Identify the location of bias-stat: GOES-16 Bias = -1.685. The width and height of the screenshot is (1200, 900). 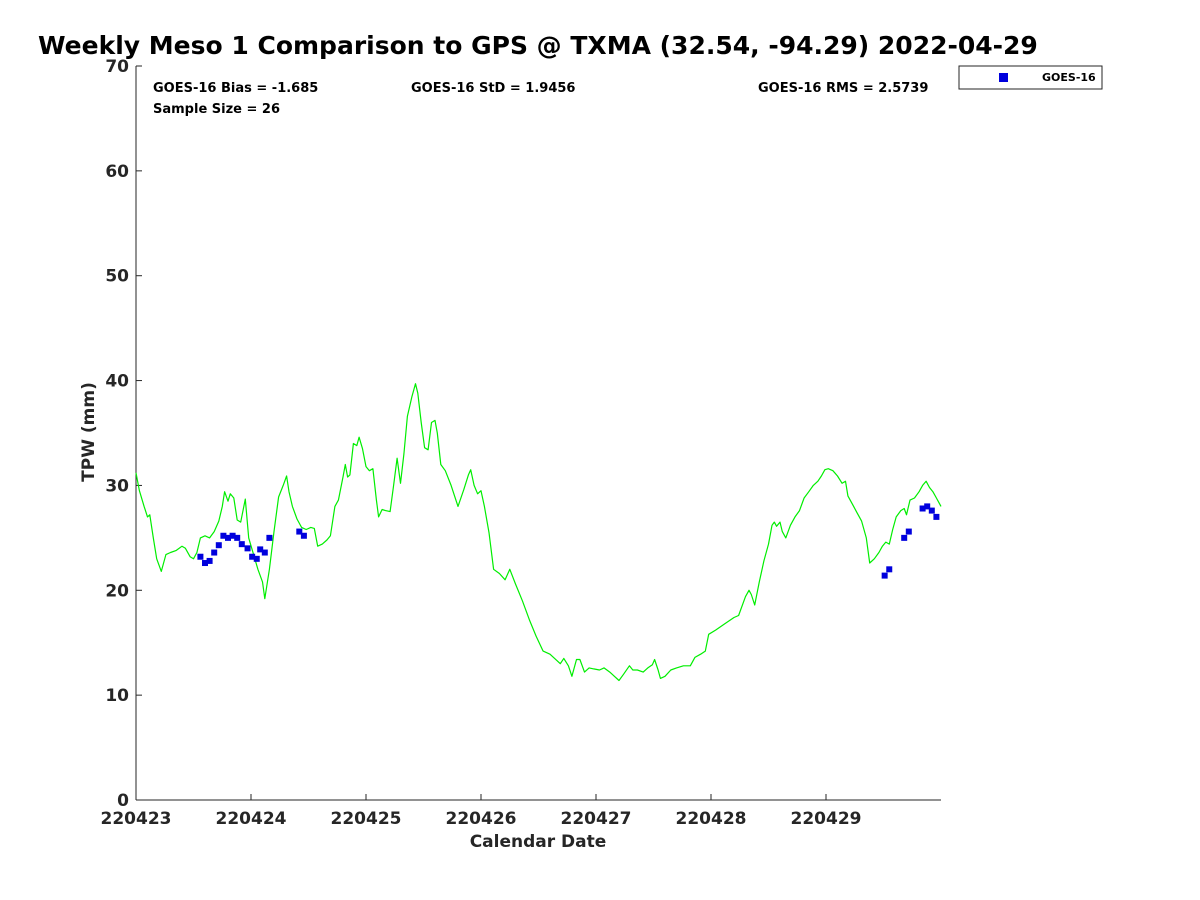
(235, 88).